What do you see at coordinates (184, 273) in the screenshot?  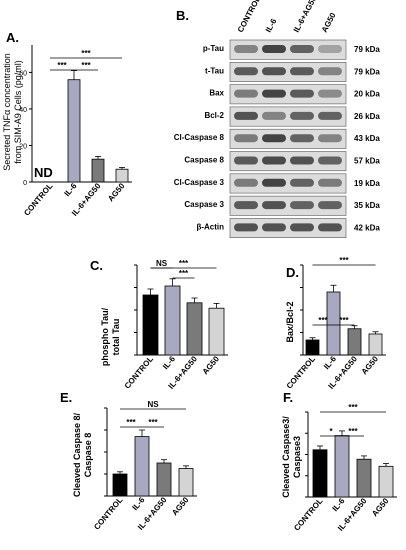 I see `panel-c-sig-label: ***` at bounding box center [184, 273].